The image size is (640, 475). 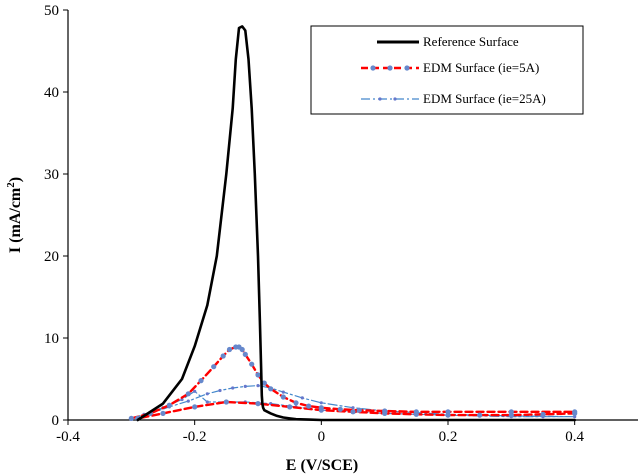 What do you see at coordinates (15, 179) in the screenshot?
I see `y-axis-title-close: )` at bounding box center [15, 179].